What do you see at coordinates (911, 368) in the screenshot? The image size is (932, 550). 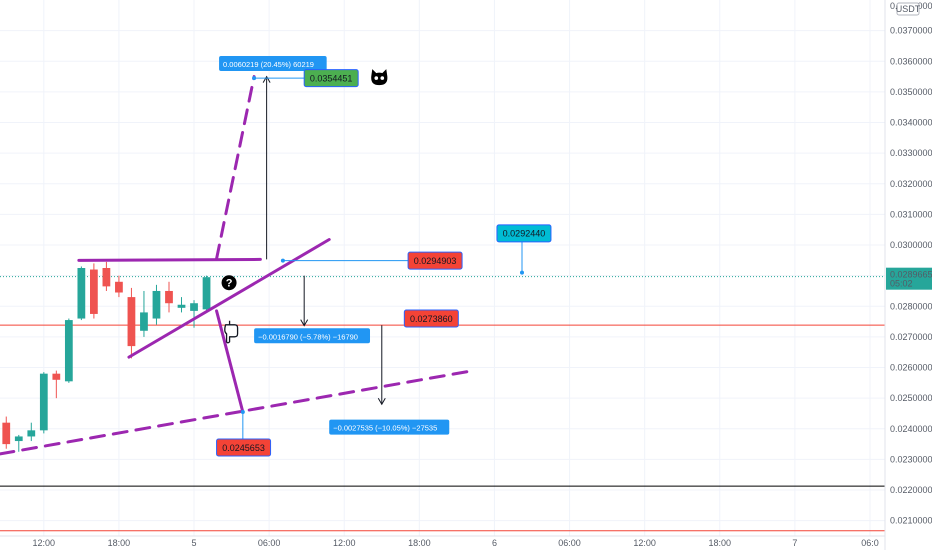 I see `y-axis-tick-label: 0.0260000` at bounding box center [911, 368].